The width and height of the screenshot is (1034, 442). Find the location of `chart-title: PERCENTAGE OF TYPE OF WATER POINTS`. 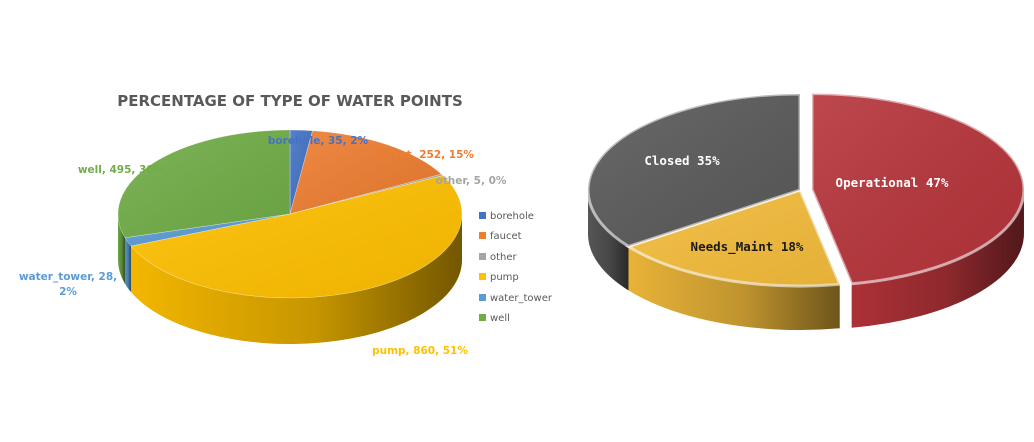

chart-title: PERCENTAGE OF TYPE OF WATER POINTS is located at coordinates (290, 101).